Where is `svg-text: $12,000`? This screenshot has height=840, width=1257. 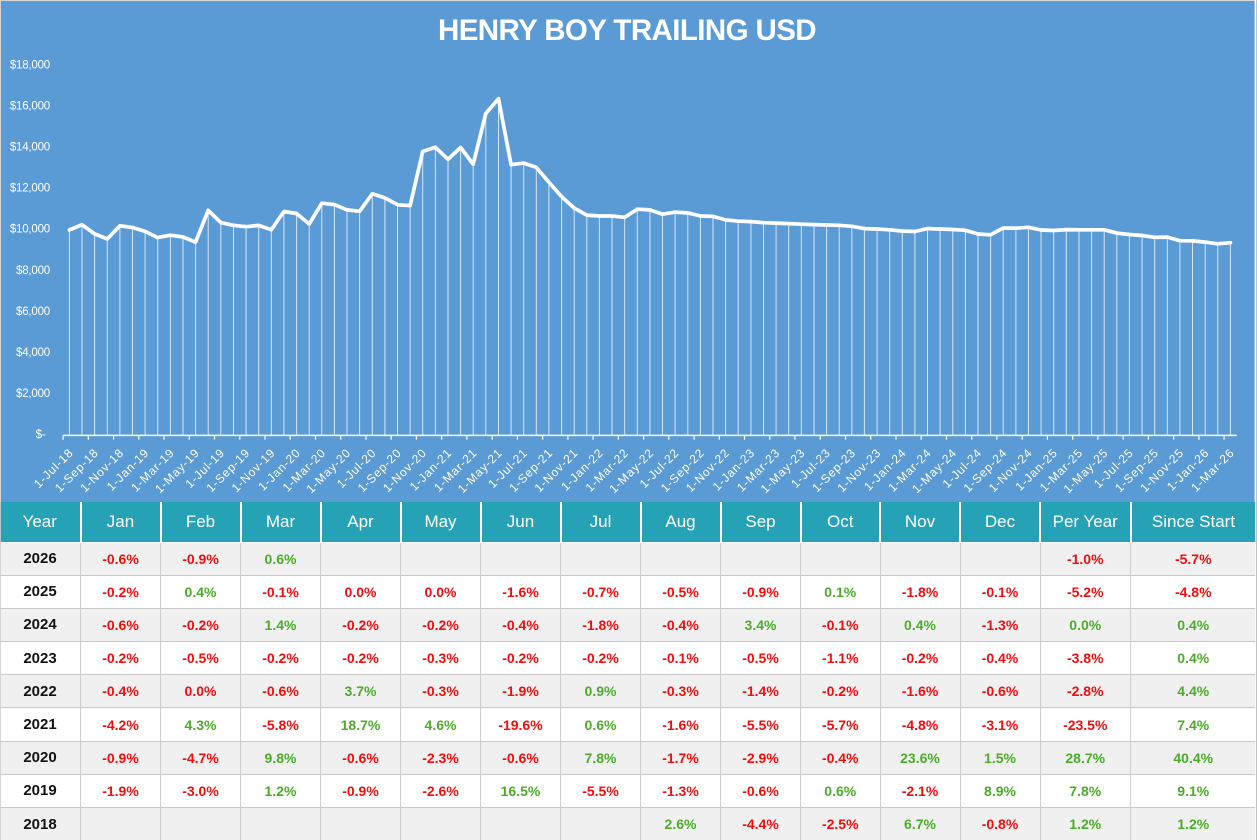
svg-text: $12,000 is located at coordinates (30, 189).